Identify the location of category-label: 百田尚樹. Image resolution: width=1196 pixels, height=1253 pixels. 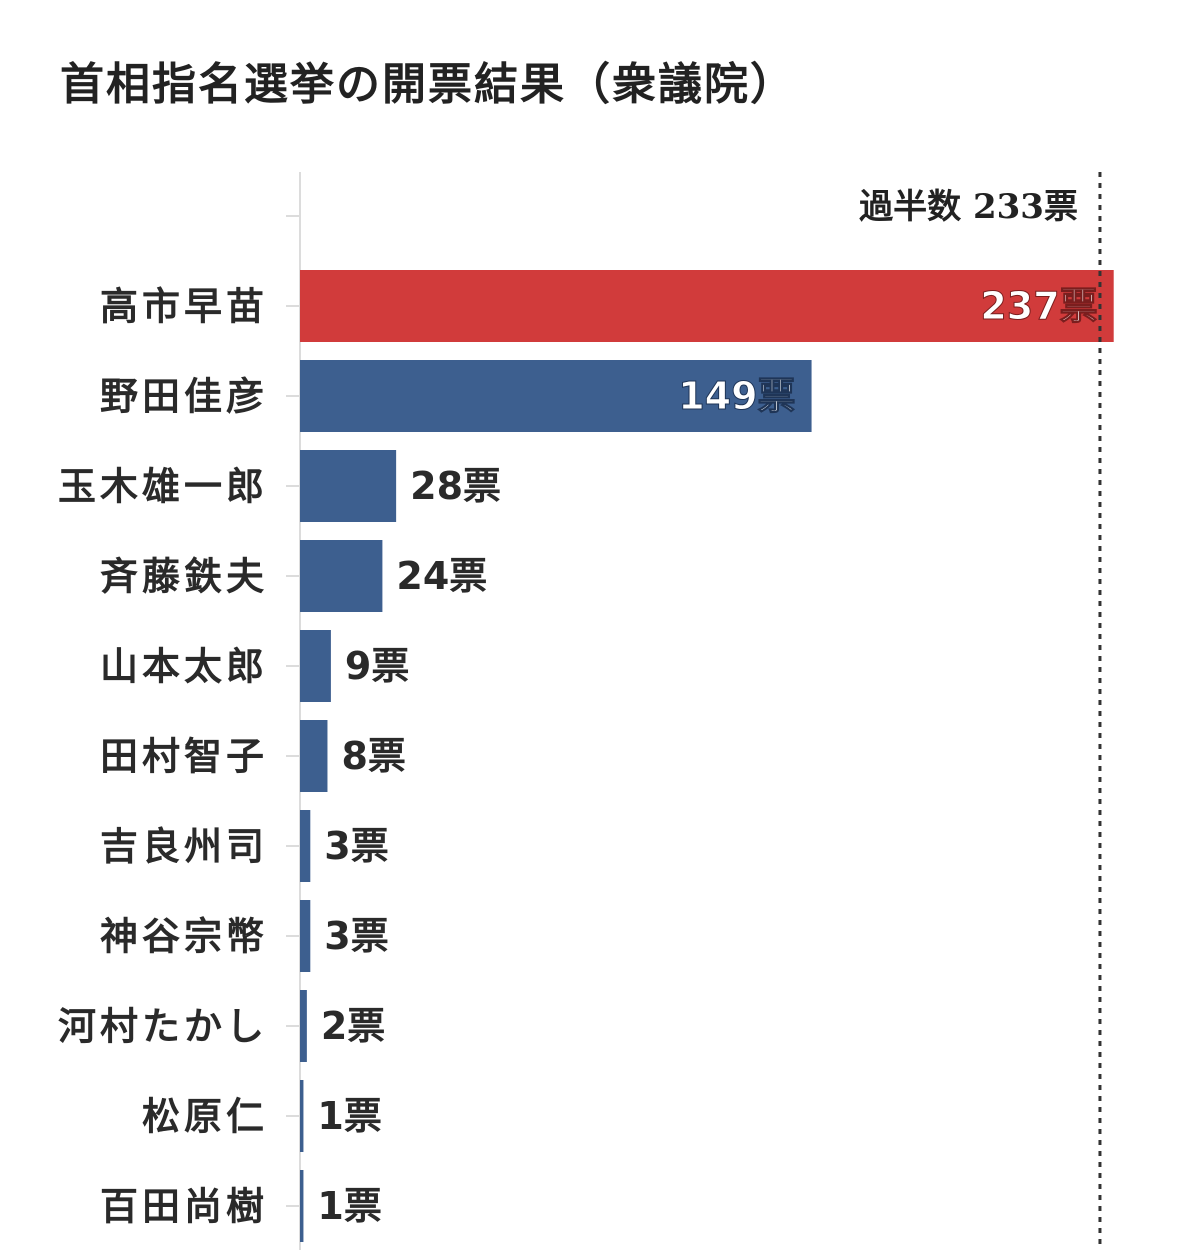
(184, 1206).